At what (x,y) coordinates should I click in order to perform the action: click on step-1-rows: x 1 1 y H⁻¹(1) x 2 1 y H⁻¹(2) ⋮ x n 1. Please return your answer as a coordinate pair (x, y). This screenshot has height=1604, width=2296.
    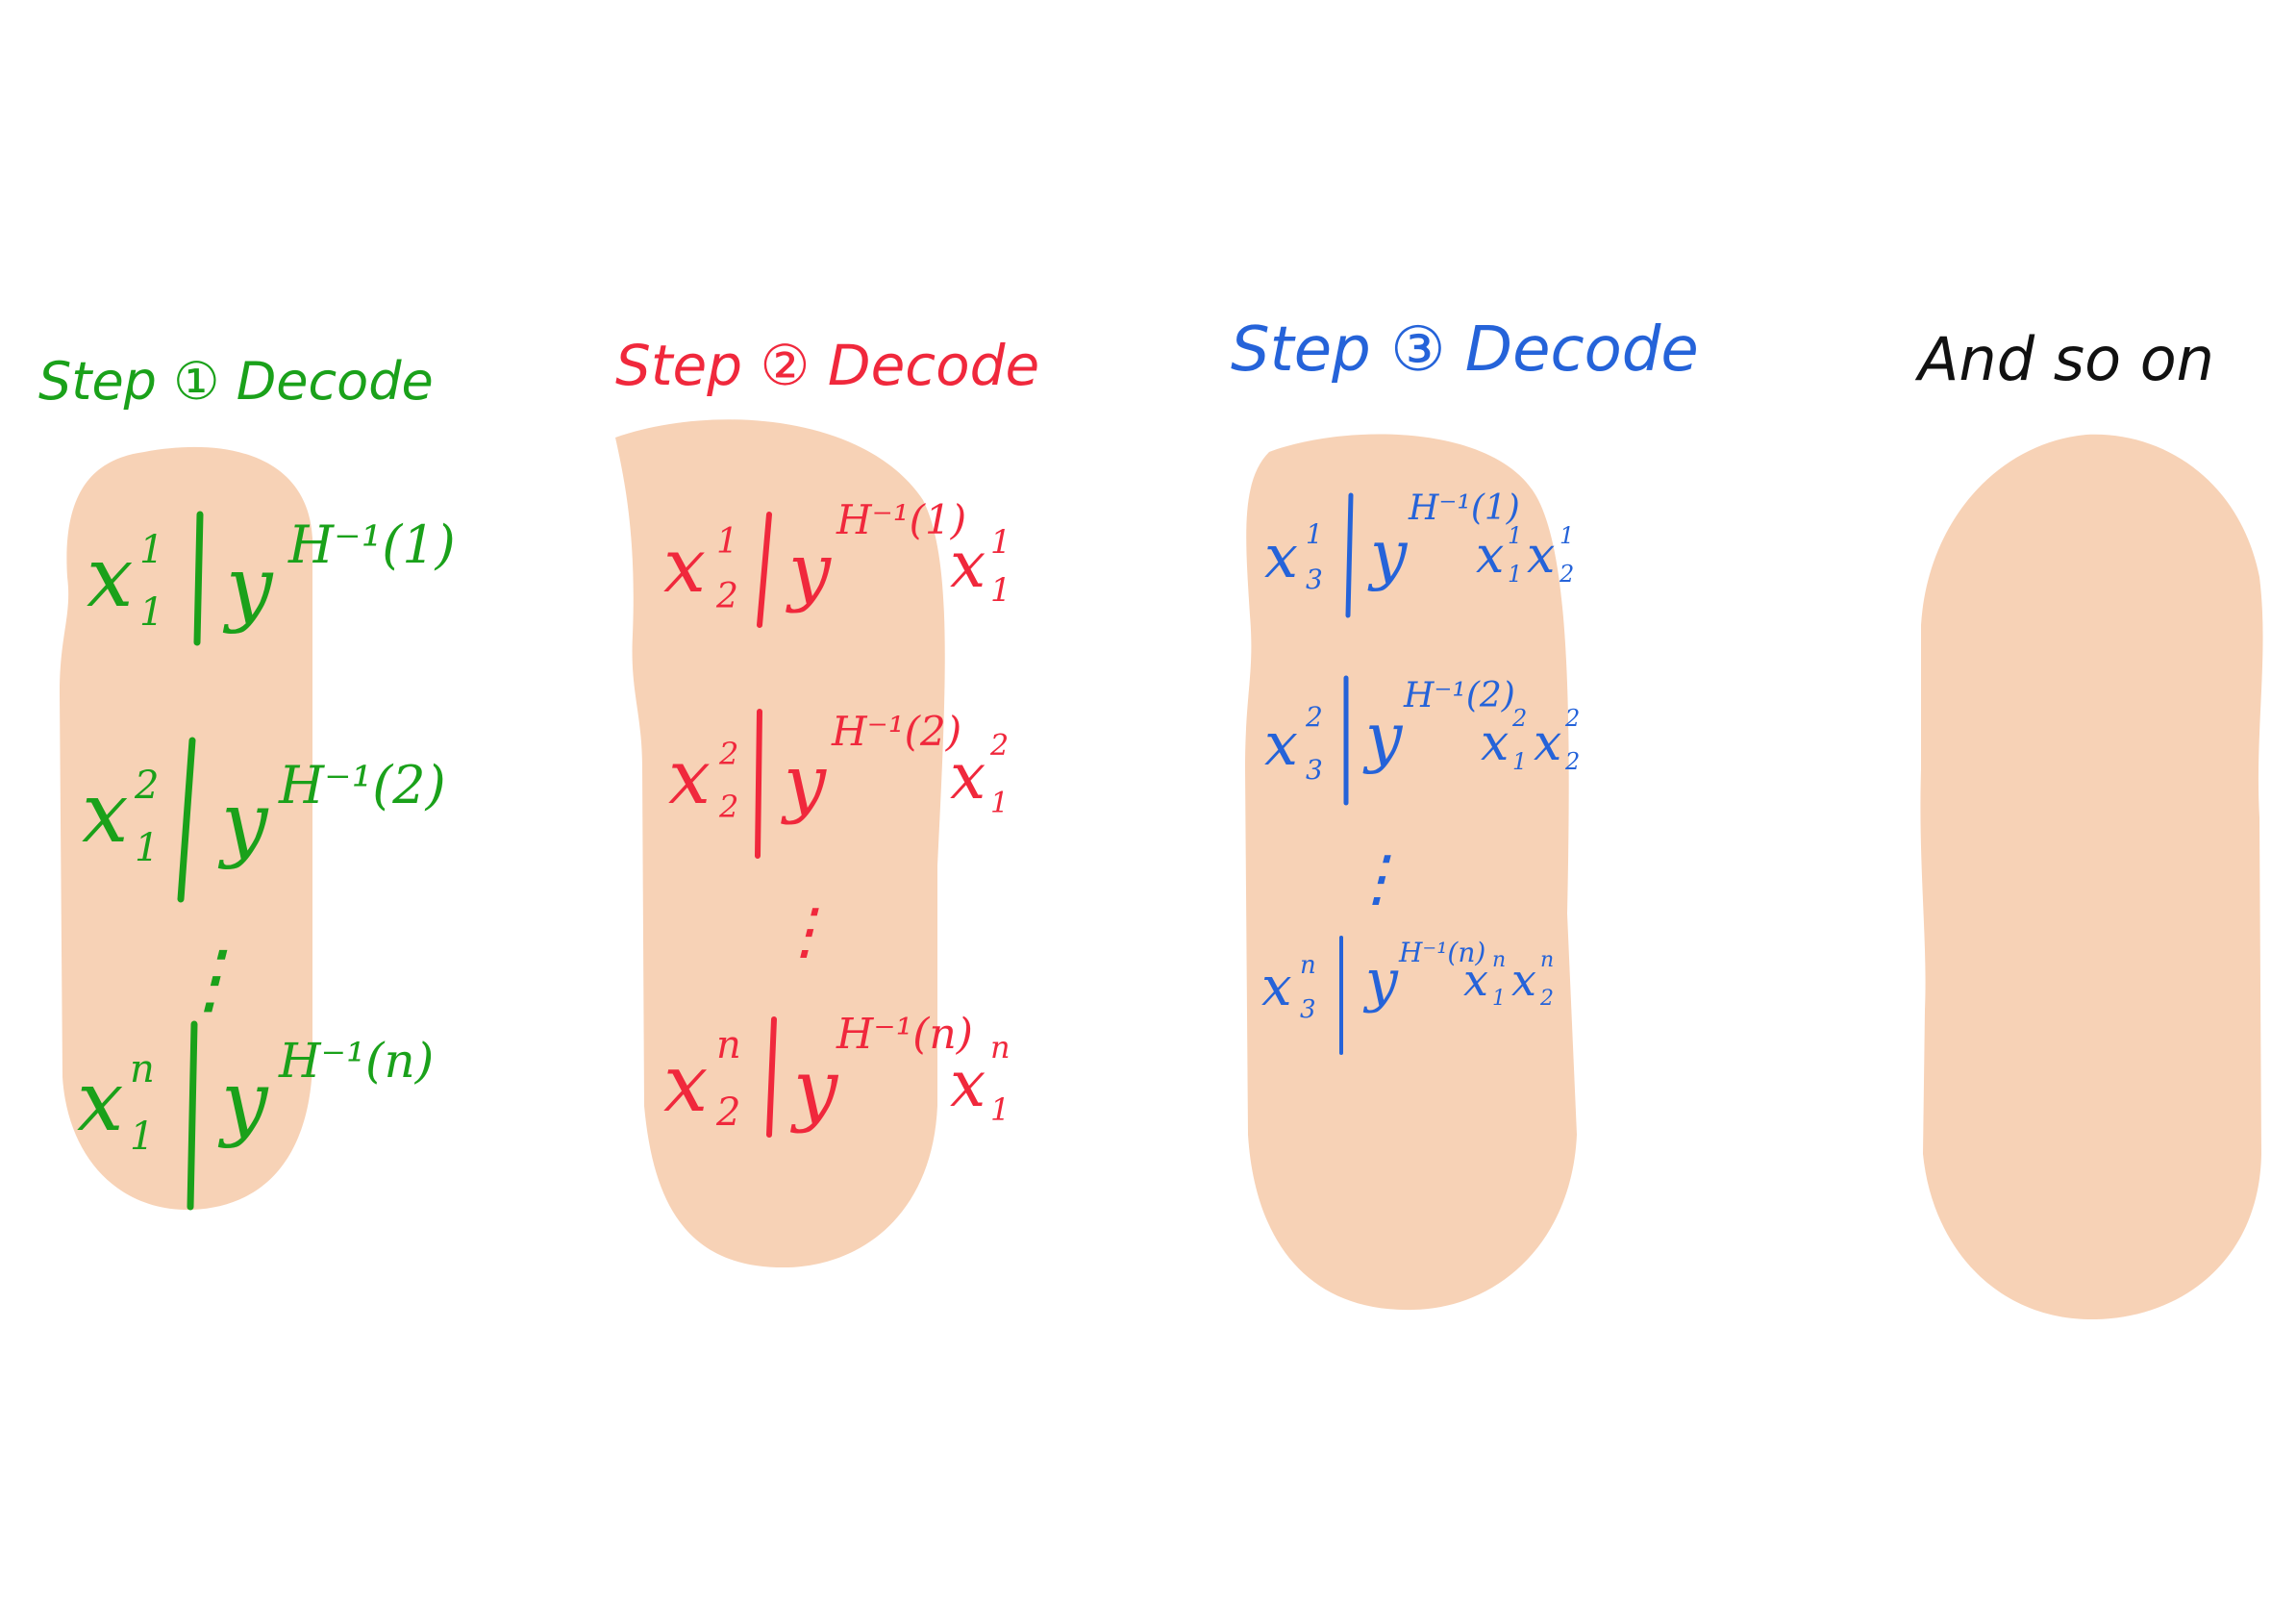
    Looking at the image, I should click on (266, 861).